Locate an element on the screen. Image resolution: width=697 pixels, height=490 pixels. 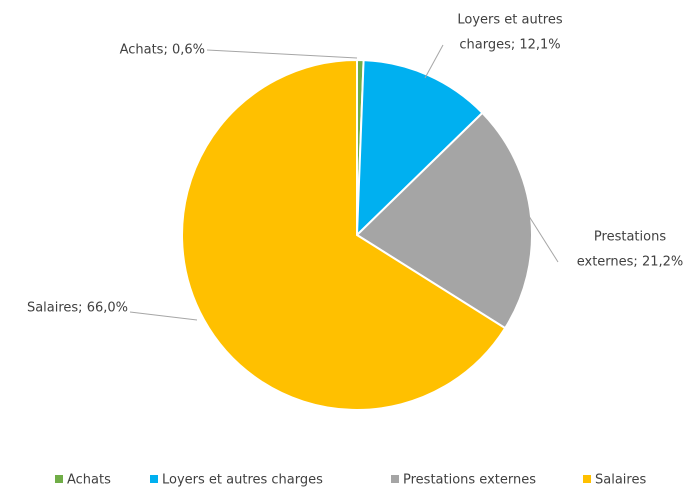
legend-label: Achats is located at coordinates (89, 480).